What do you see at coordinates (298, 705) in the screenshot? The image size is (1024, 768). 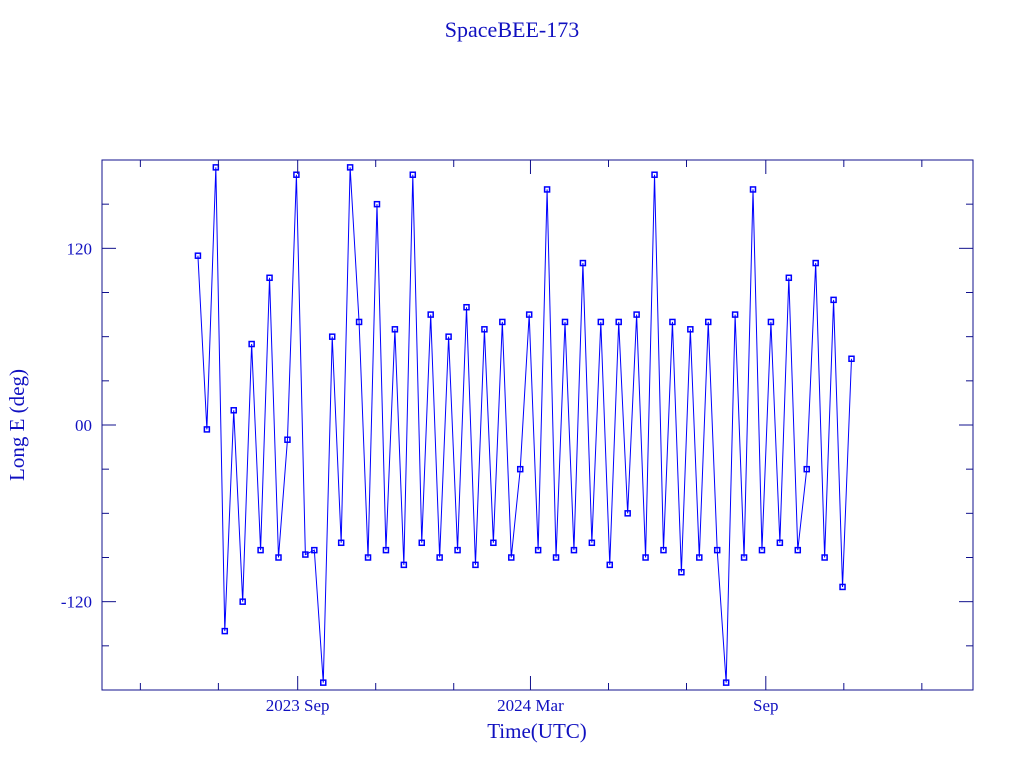 I see `x-tick-label-0: 2023 Sep` at bounding box center [298, 705].